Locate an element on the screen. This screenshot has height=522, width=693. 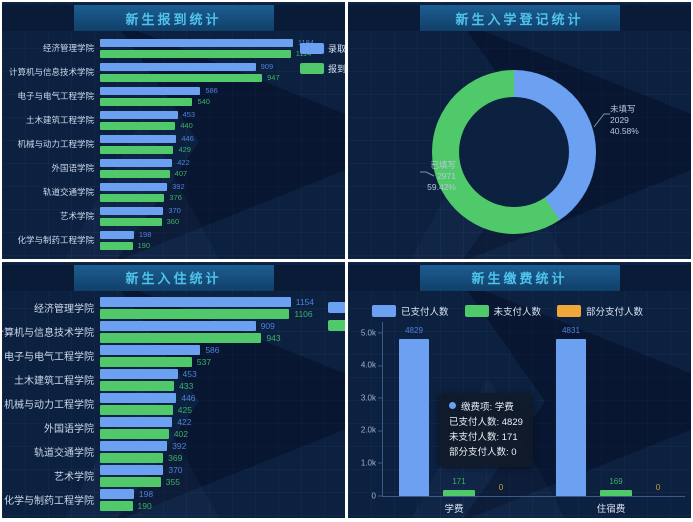
legend-label: 部分支付人数 is located at coordinates (615, 312).